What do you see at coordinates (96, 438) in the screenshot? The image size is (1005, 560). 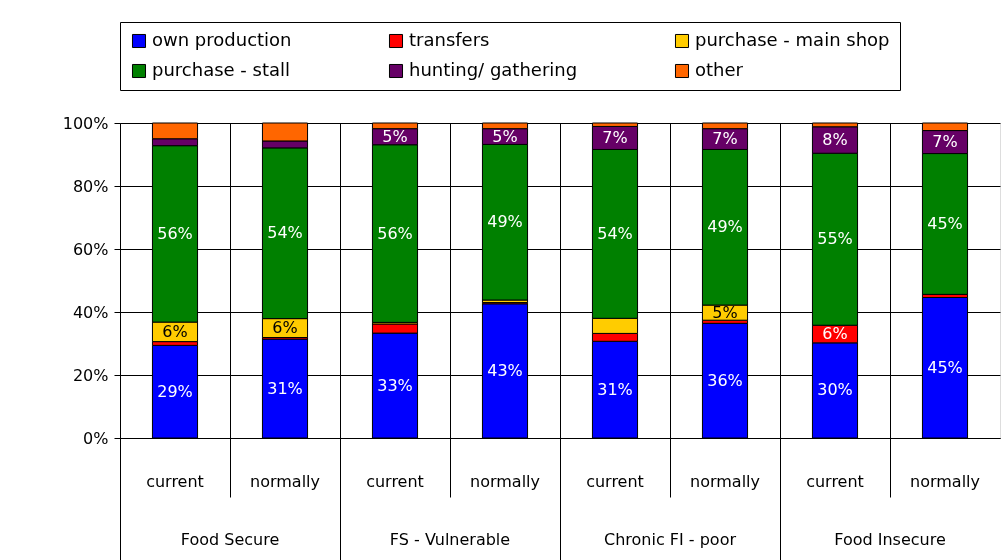 I see `y-tick-label: 0%` at bounding box center [96, 438].